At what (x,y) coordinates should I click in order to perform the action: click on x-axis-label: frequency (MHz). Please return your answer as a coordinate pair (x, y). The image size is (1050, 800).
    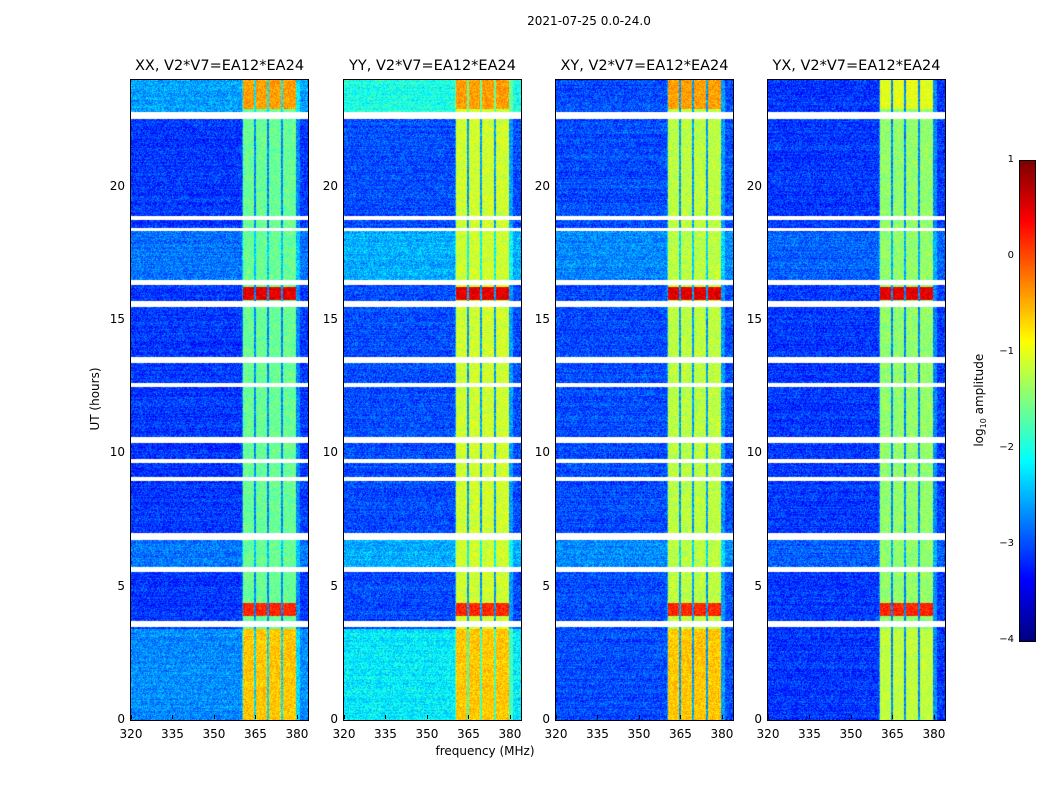
    Looking at the image, I should click on (485, 751).